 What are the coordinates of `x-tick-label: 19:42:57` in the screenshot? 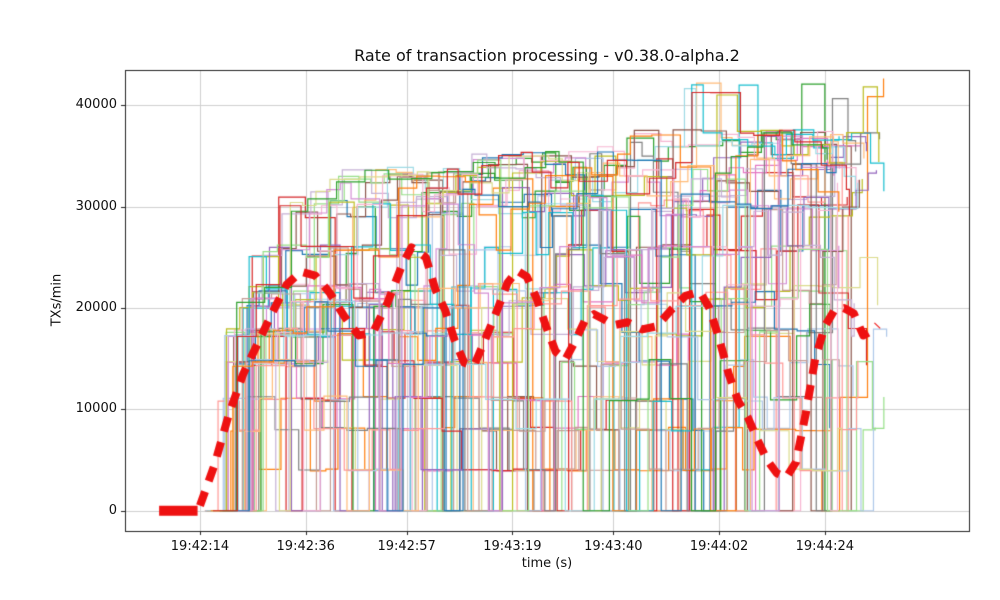 It's located at (406, 546).